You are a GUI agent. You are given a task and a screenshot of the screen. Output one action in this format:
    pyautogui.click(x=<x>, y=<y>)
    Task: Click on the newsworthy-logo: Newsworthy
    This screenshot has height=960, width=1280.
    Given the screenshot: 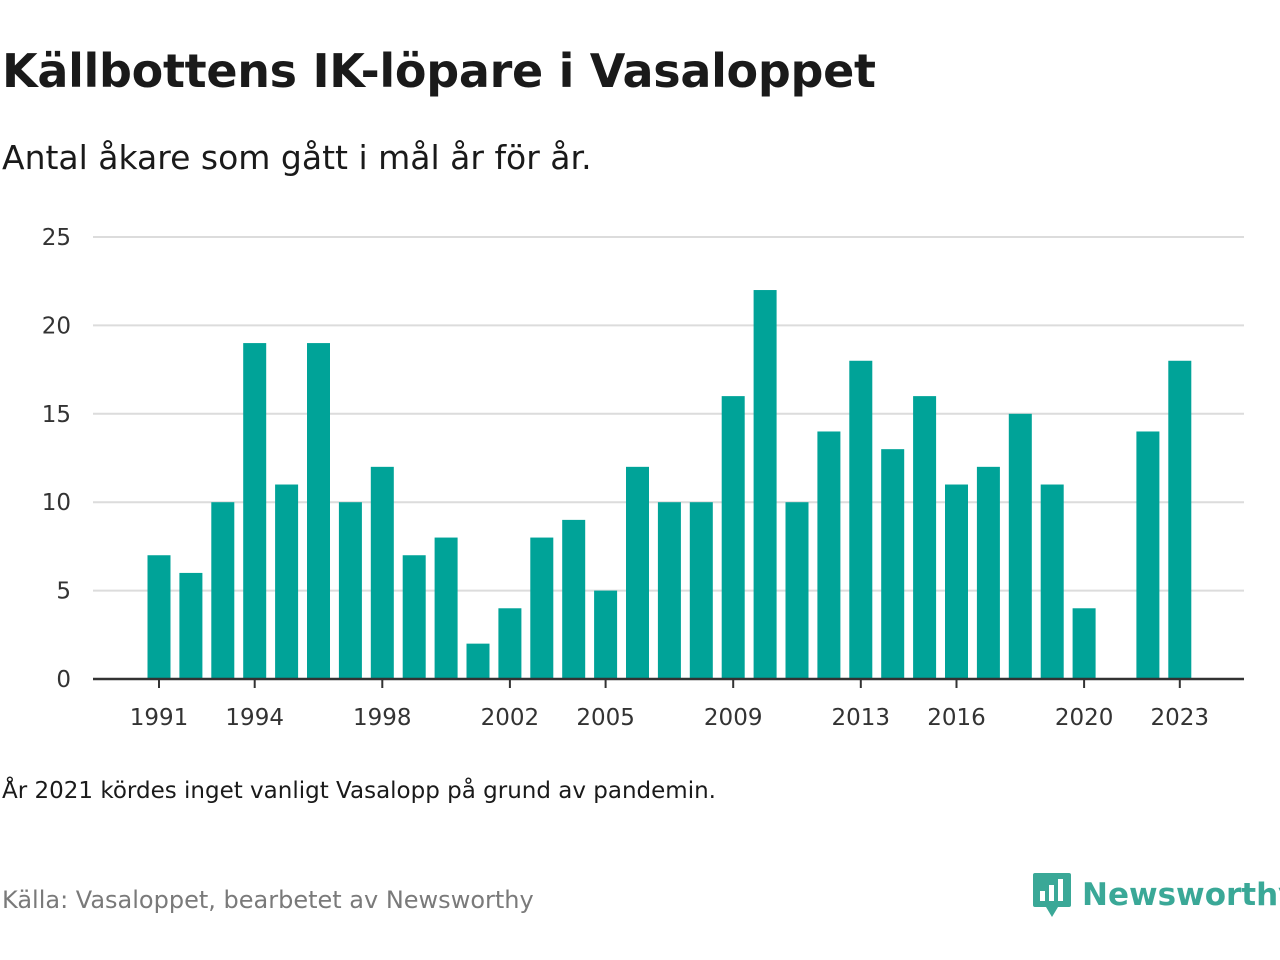 What is the action you would take?
    pyautogui.click(x=1156, y=895)
    